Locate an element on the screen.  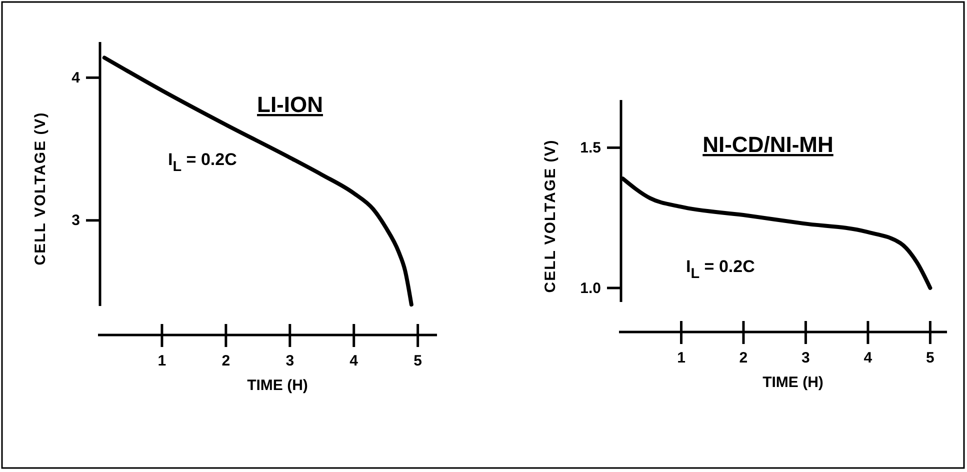
y-tick-label: 1.5 is located at coordinates (590, 147).